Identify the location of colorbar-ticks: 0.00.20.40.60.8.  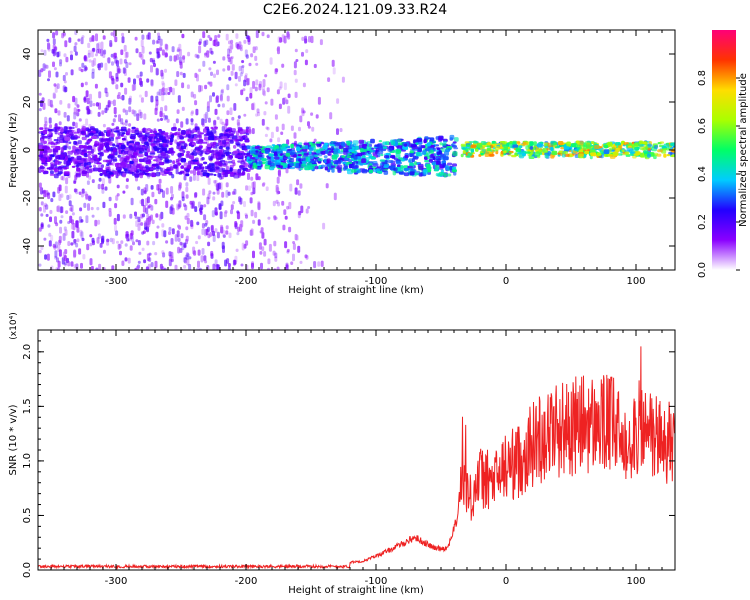
(718, 174).